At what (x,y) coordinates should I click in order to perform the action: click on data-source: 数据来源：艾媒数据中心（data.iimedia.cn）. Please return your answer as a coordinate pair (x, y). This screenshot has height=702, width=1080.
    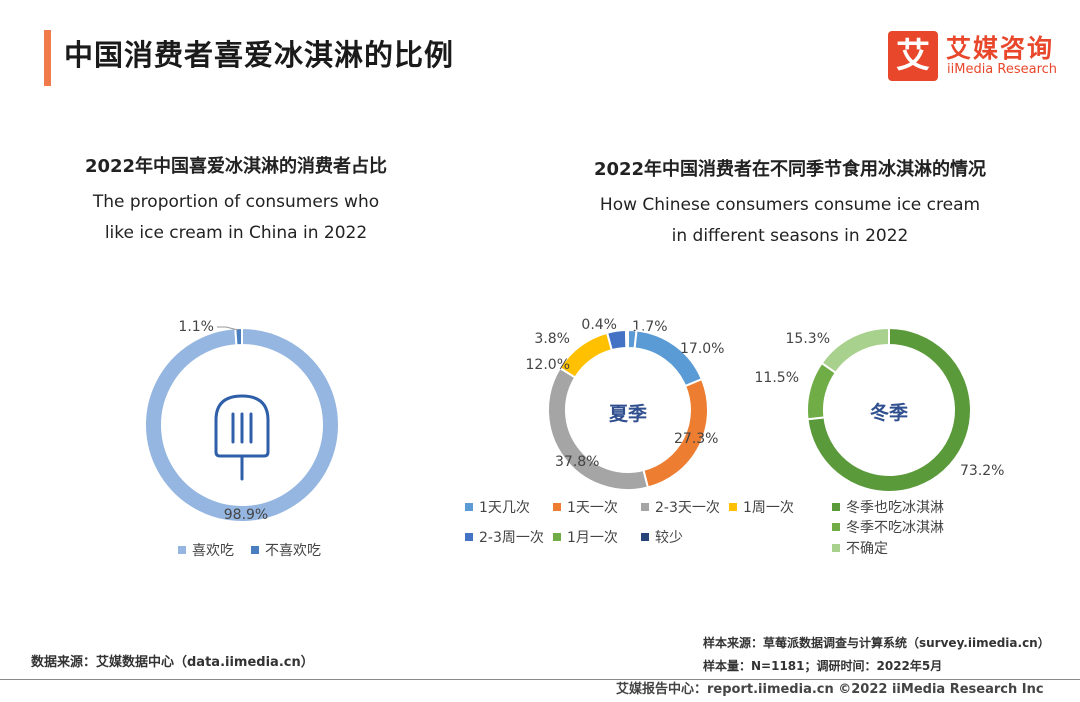
    Looking at the image, I should click on (172, 662).